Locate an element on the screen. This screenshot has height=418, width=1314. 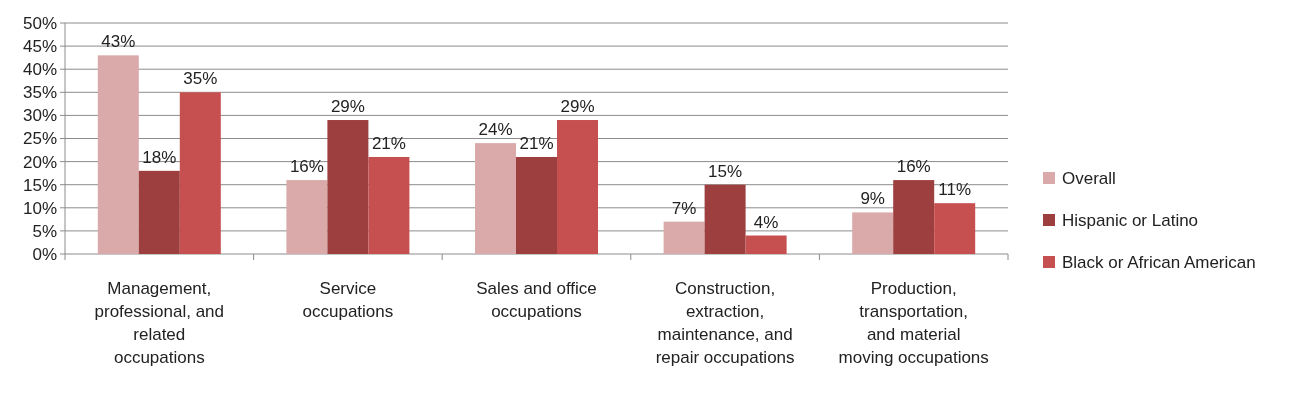
data-label: 11% is located at coordinates (955, 190).